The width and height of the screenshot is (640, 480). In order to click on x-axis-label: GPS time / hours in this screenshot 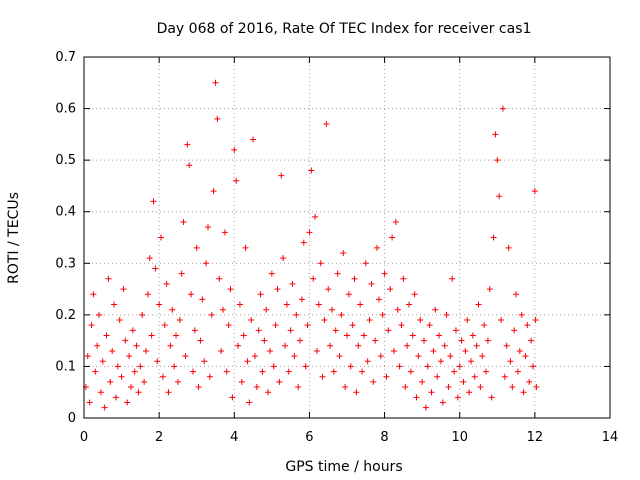, I will do `click(343, 467)`.